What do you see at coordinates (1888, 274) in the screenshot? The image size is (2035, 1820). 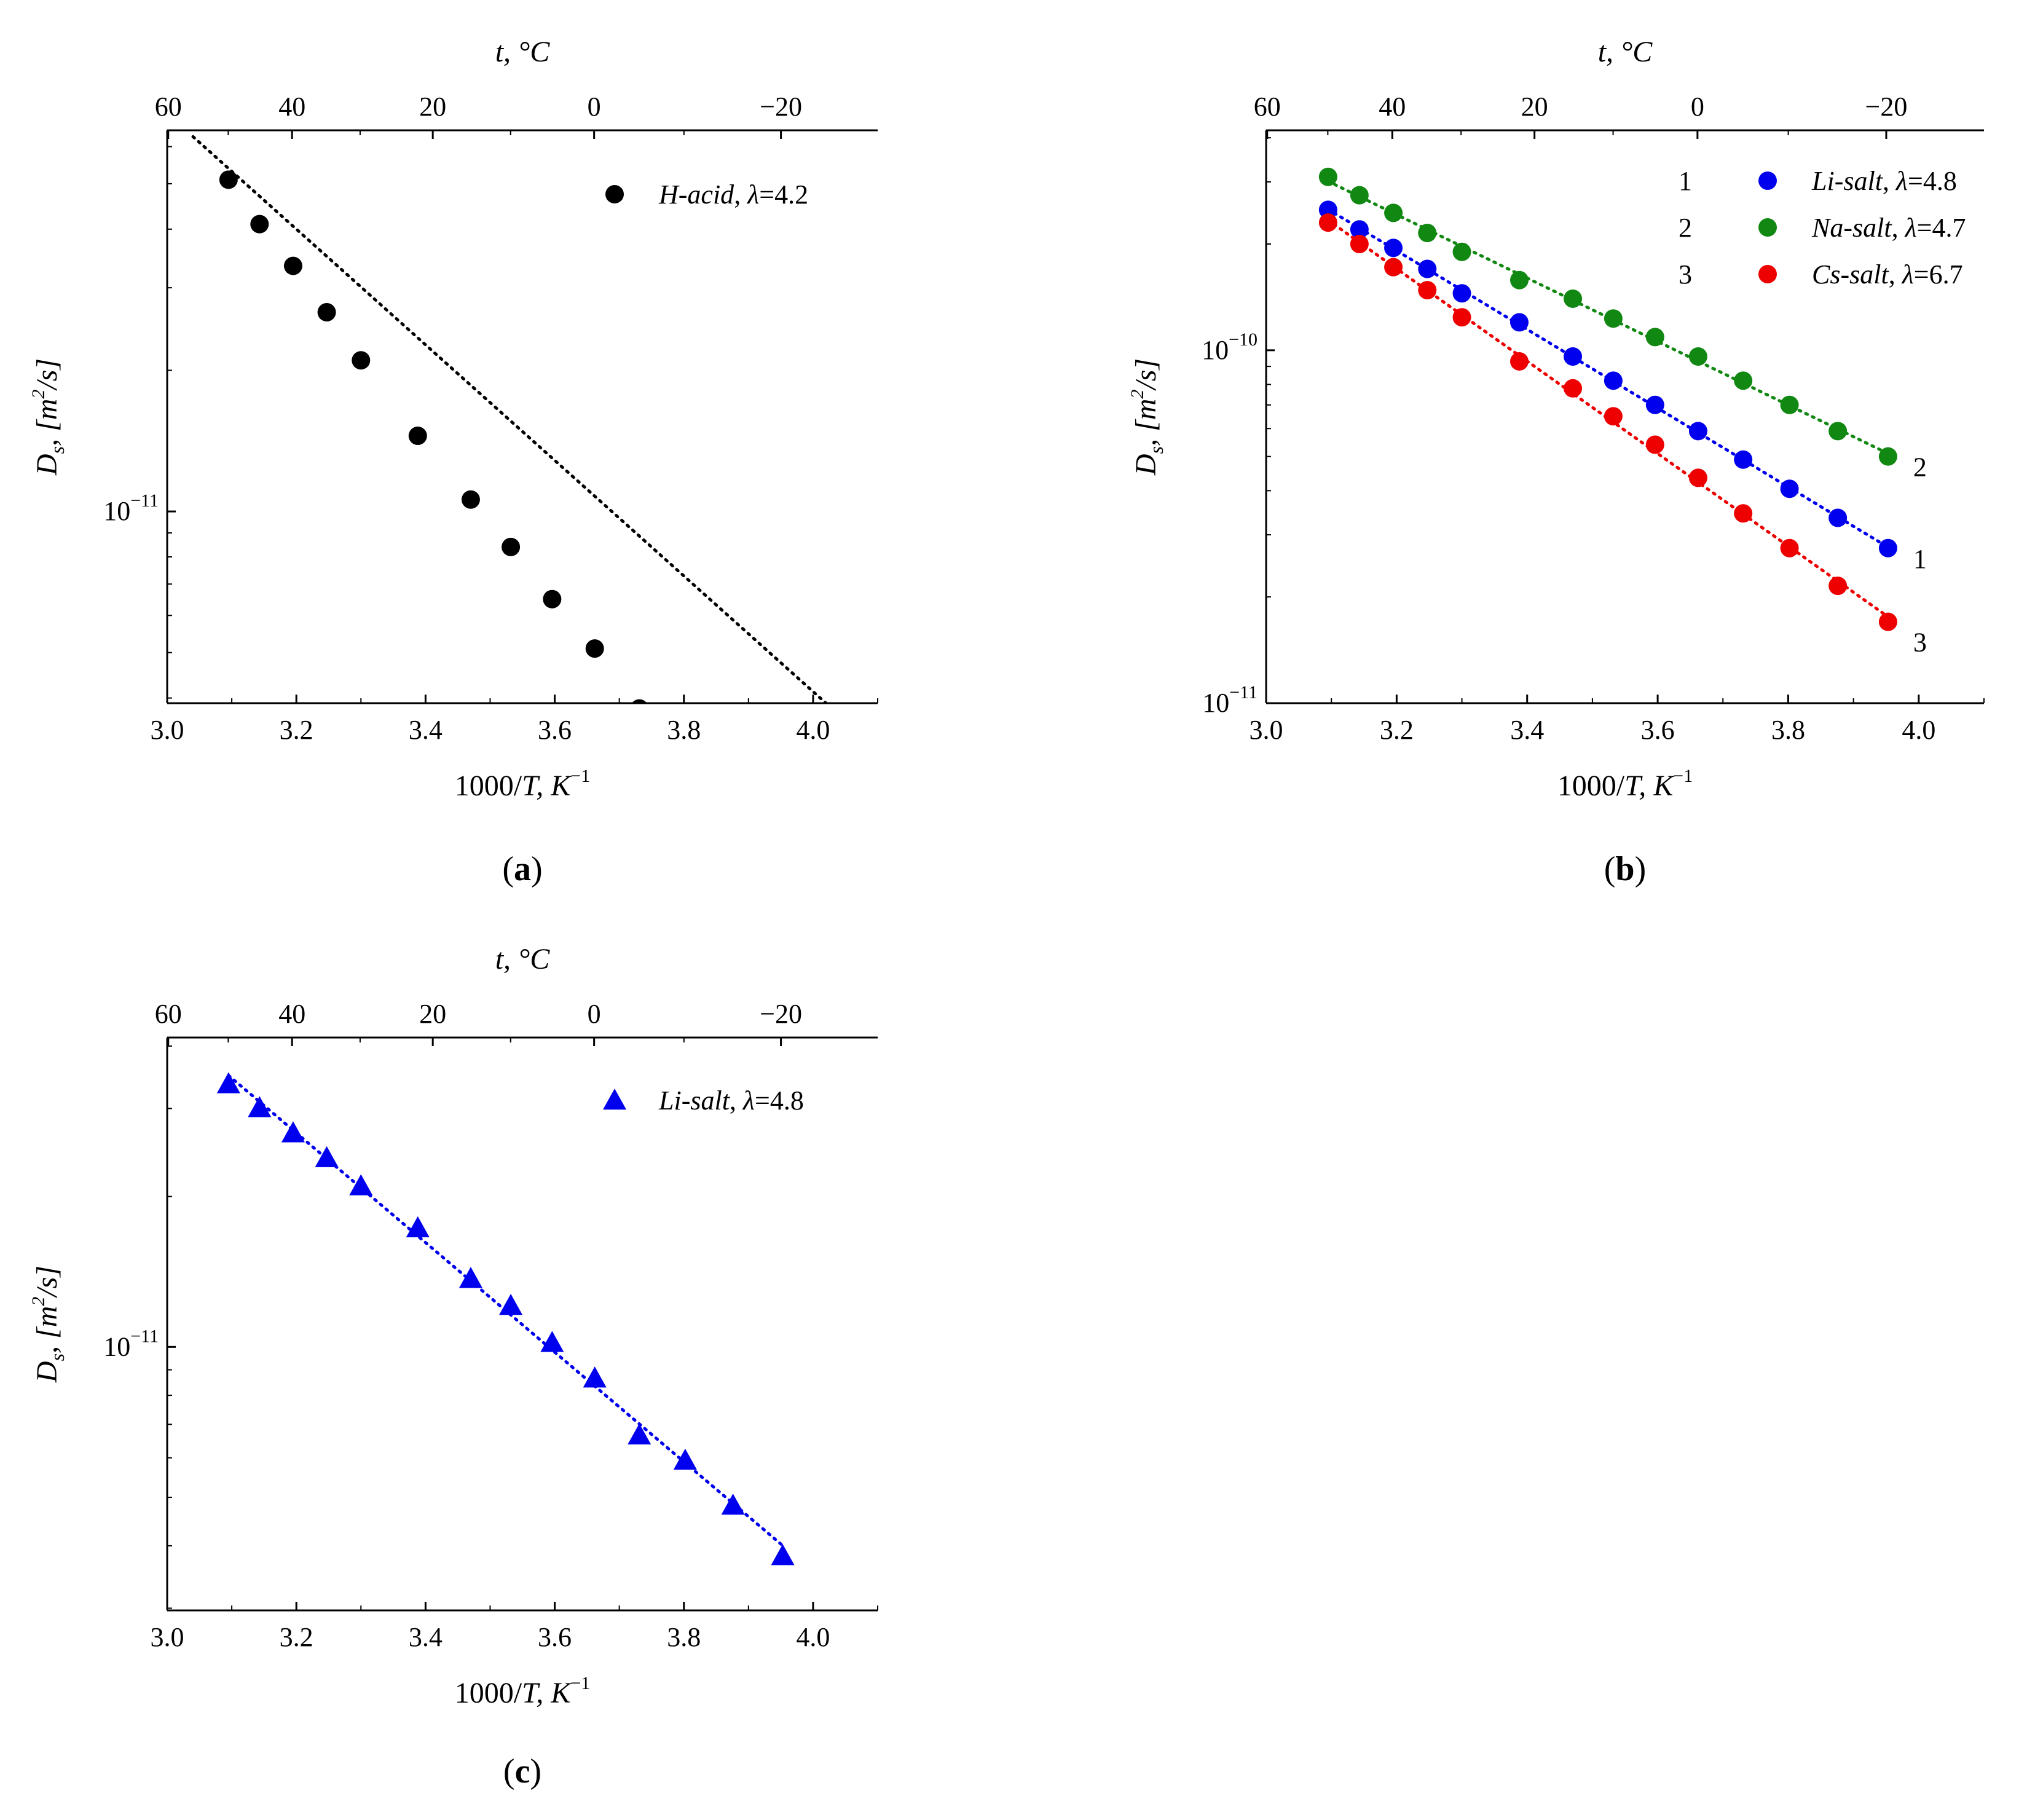 I see `legend-label: Cs-salt, λ=6.7` at bounding box center [1888, 274].